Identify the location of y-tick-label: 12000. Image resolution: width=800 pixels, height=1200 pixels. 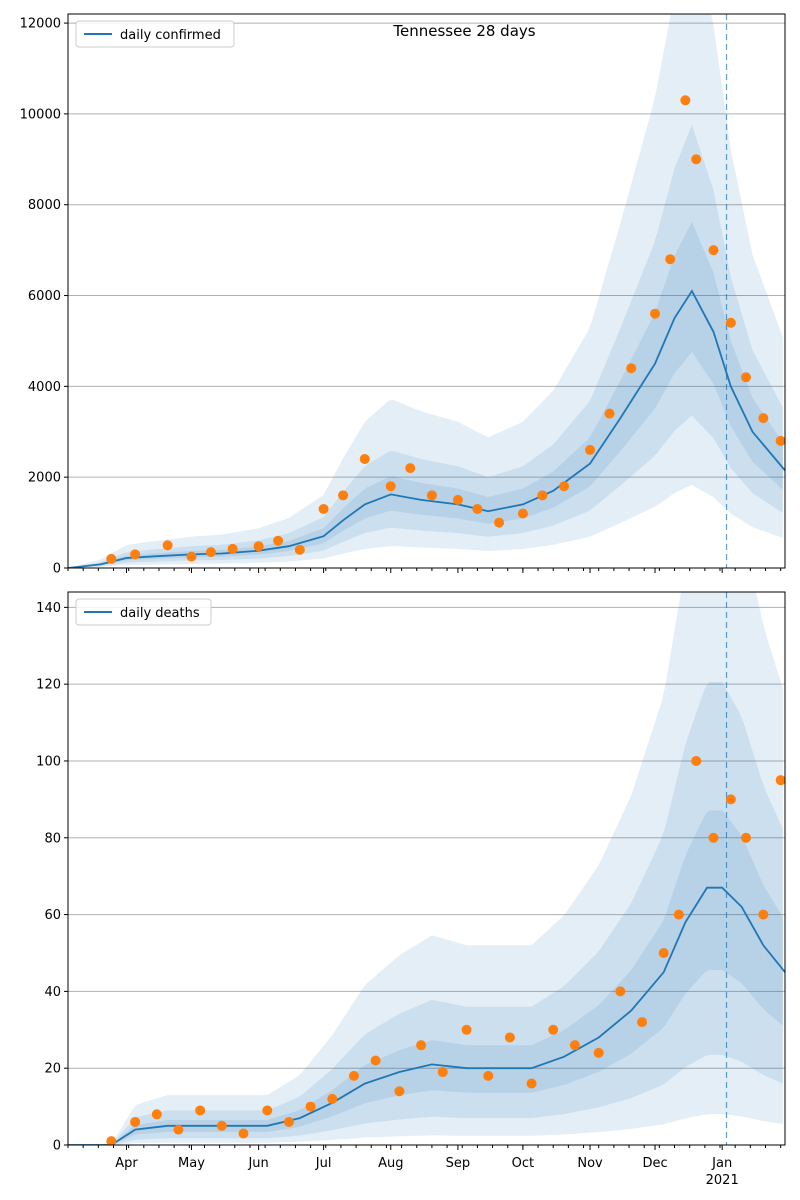
(40, 24).